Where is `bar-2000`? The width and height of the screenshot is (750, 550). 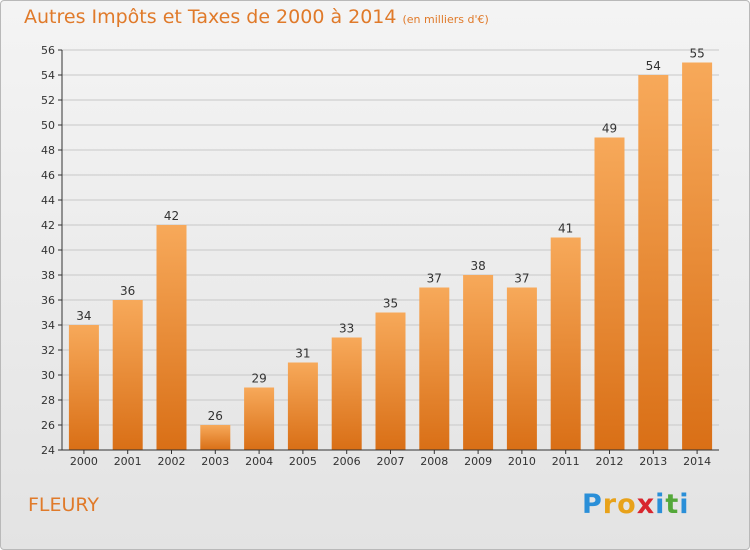 bar-2000 is located at coordinates (83, 387).